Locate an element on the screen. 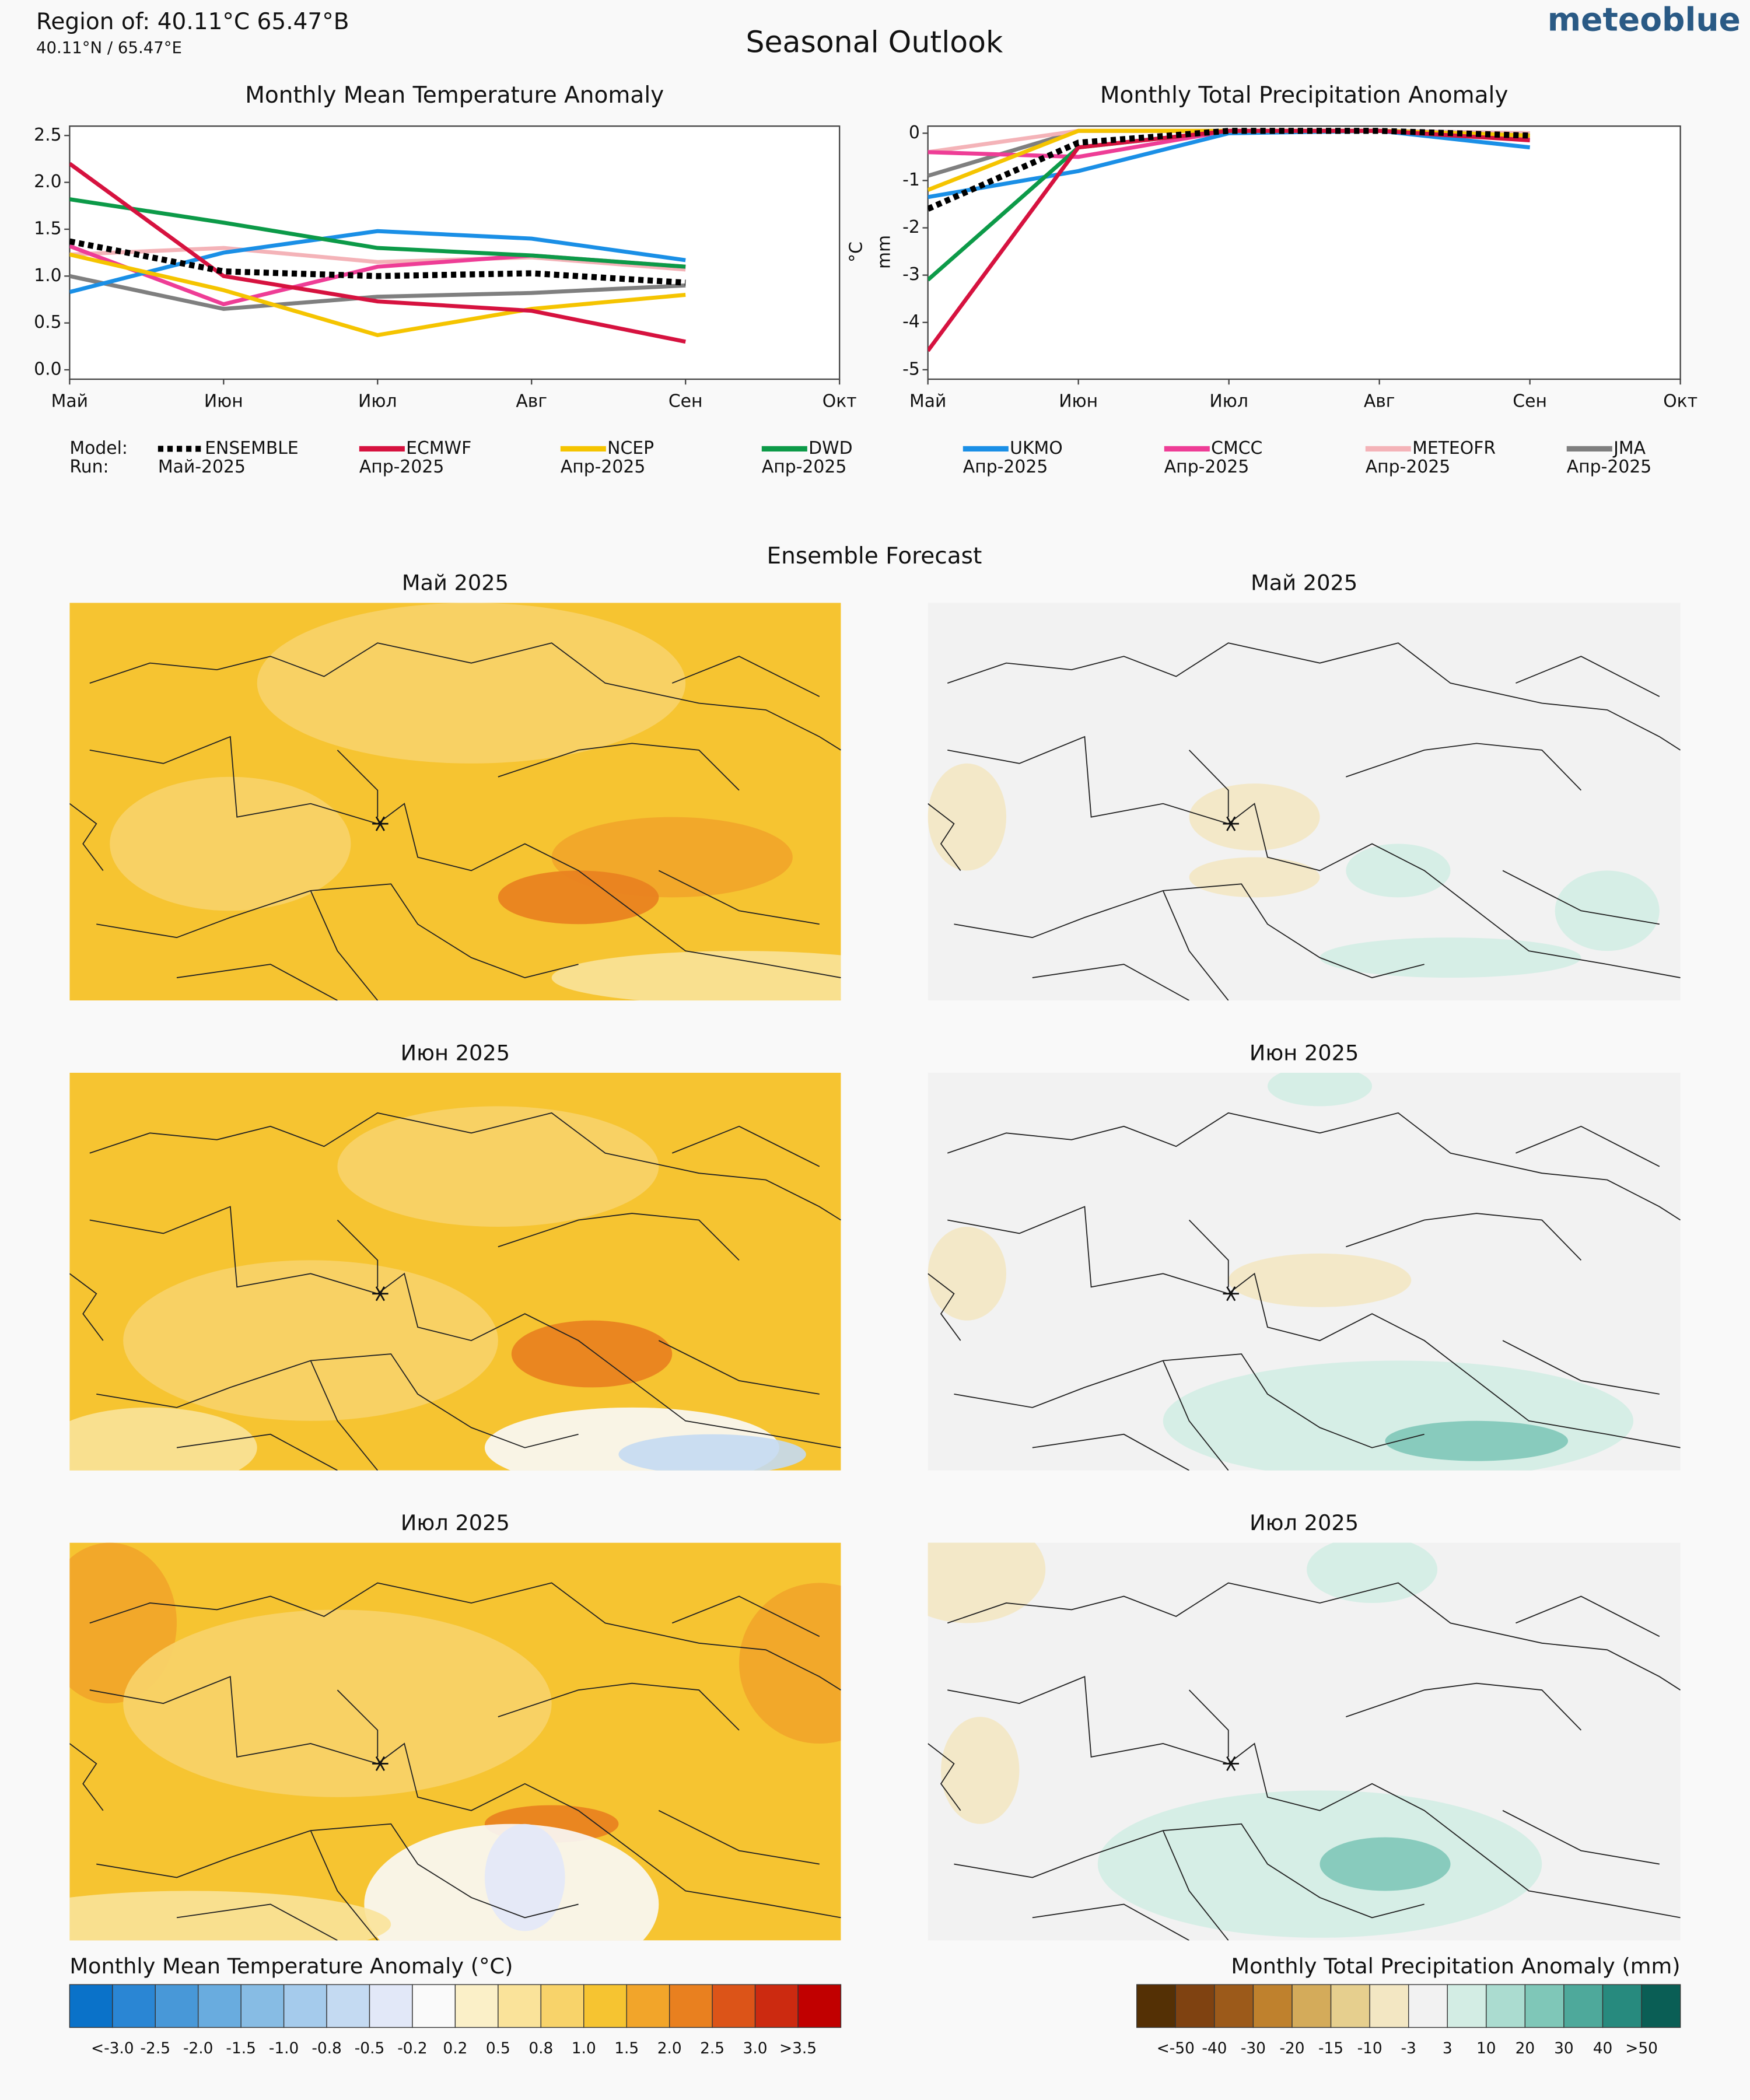  x-tick-label: Окт is located at coordinates (1680, 401).